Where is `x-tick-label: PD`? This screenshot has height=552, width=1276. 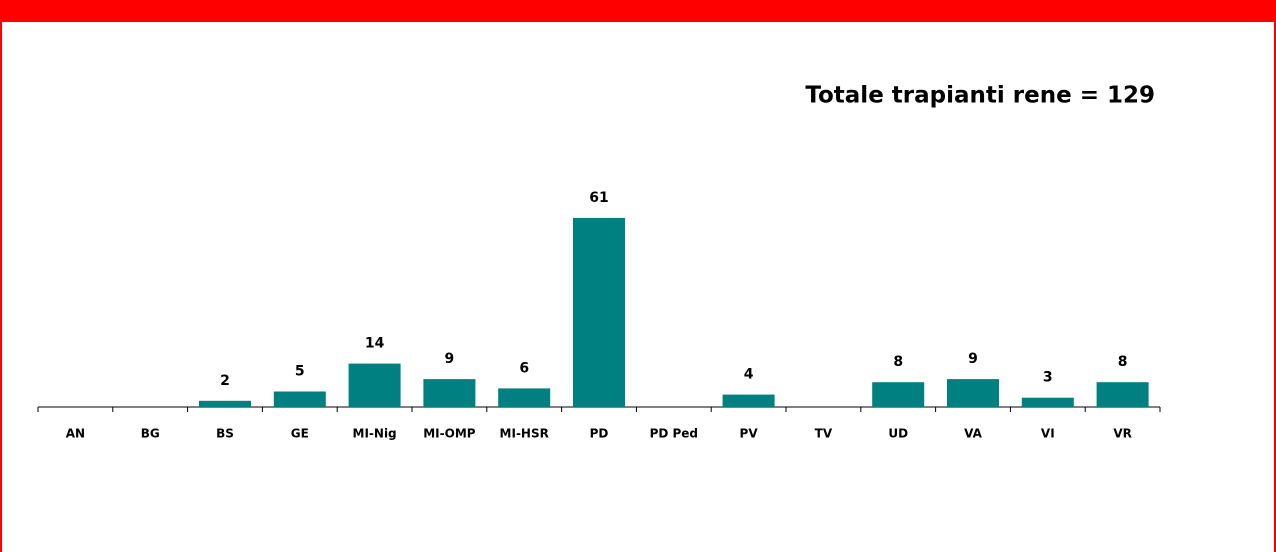
x-tick-label: PD is located at coordinates (599, 434).